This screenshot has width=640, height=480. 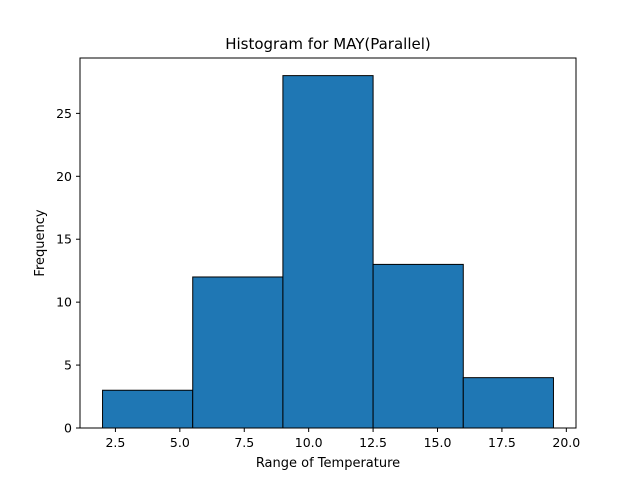 What do you see at coordinates (68, 365) in the screenshot?
I see `y-tick-label: 5` at bounding box center [68, 365].